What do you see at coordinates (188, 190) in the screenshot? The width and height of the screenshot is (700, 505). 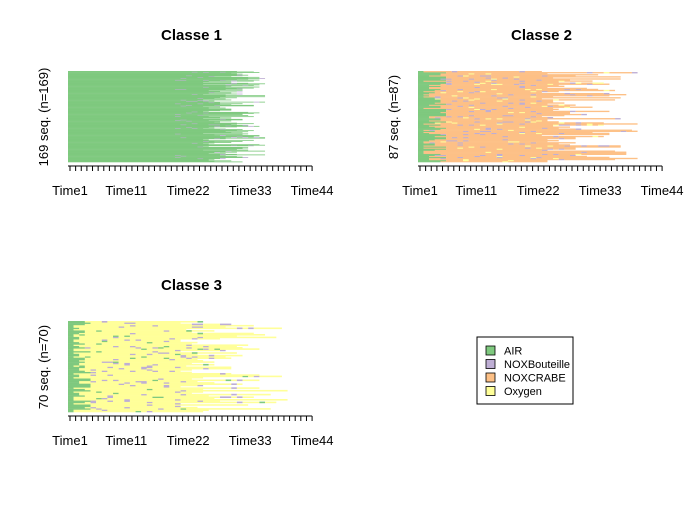 I see `x-tick-label: Time22` at bounding box center [188, 190].